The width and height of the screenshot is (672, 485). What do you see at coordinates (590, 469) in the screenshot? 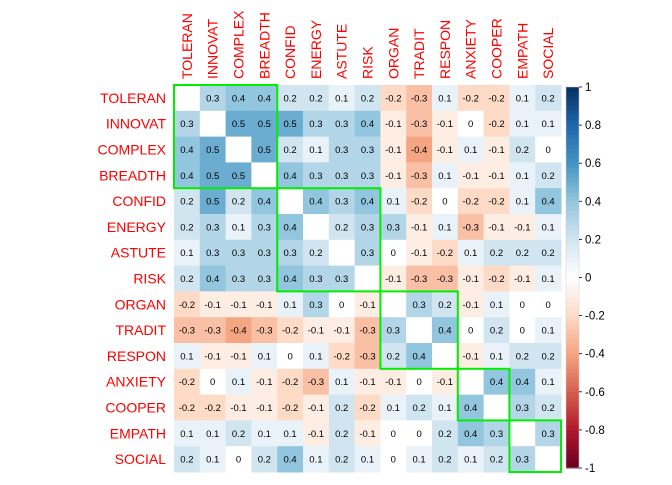
I see `colorbar-tick-label: -1` at bounding box center [590, 469].